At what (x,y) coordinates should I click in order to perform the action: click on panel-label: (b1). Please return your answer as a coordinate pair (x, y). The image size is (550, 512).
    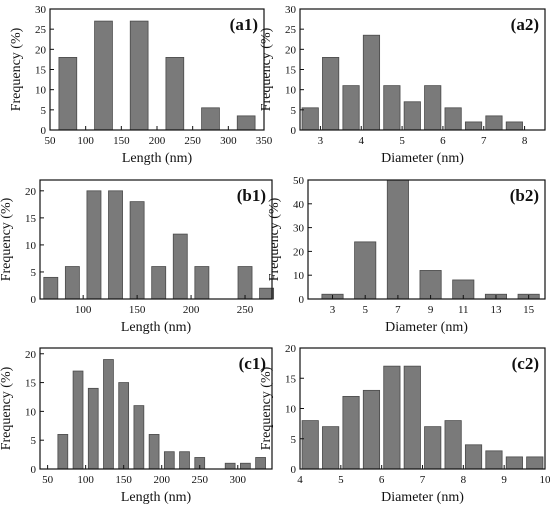
    Looking at the image, I should click on (251, 195).